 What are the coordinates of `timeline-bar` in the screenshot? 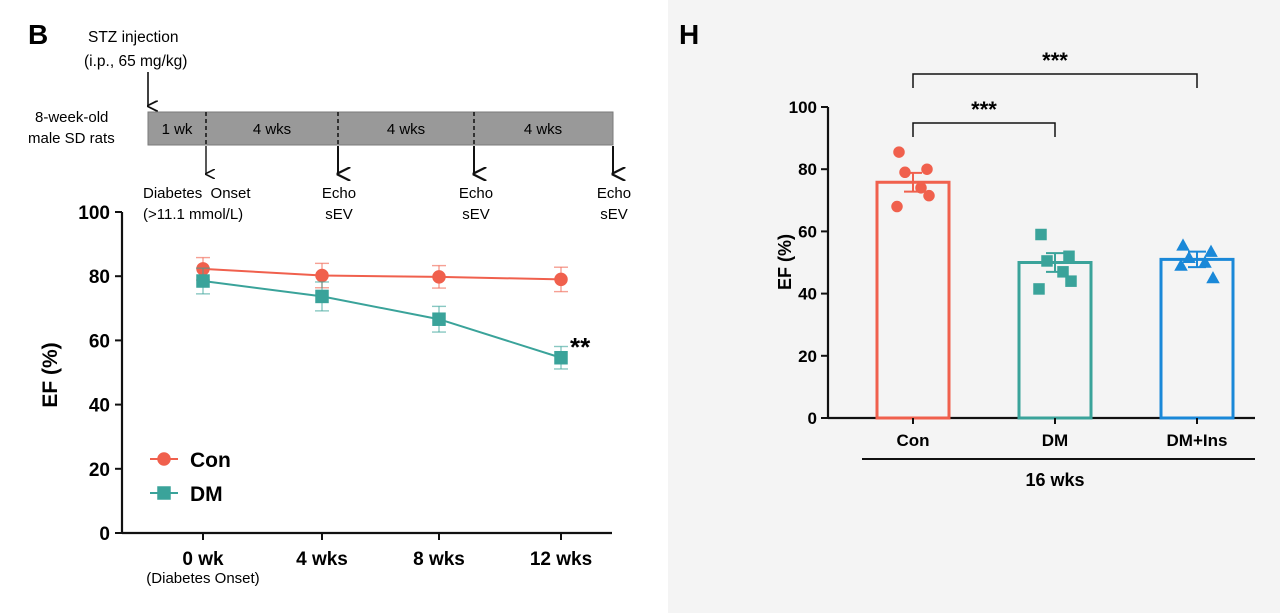 It's located at (380, 128).